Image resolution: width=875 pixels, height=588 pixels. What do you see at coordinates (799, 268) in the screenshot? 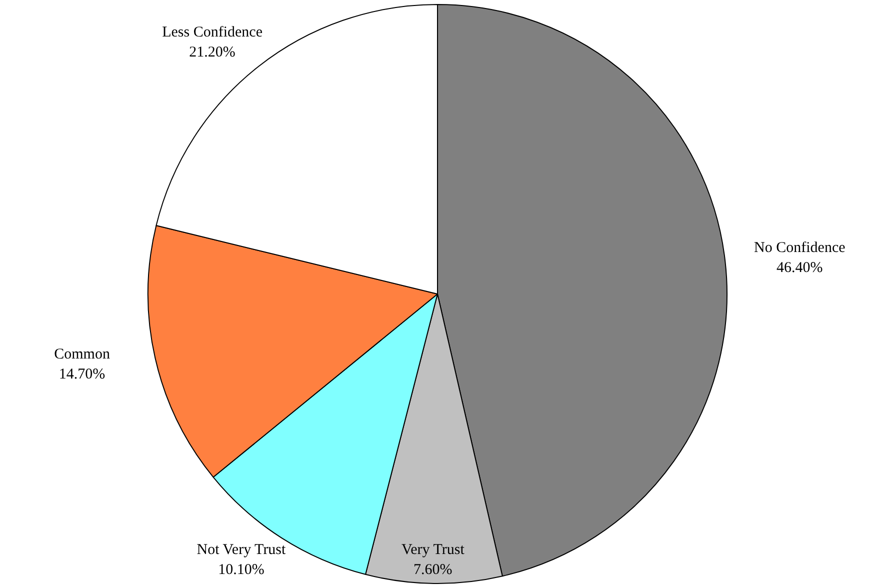
I see `data-label: 46.40%` at bounding box center [799, 268].